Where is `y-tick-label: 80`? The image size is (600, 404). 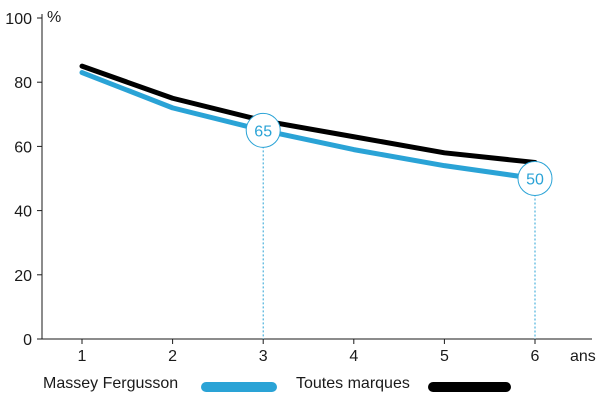
y-tick-label: 80 is located at coordinates (23, 83).